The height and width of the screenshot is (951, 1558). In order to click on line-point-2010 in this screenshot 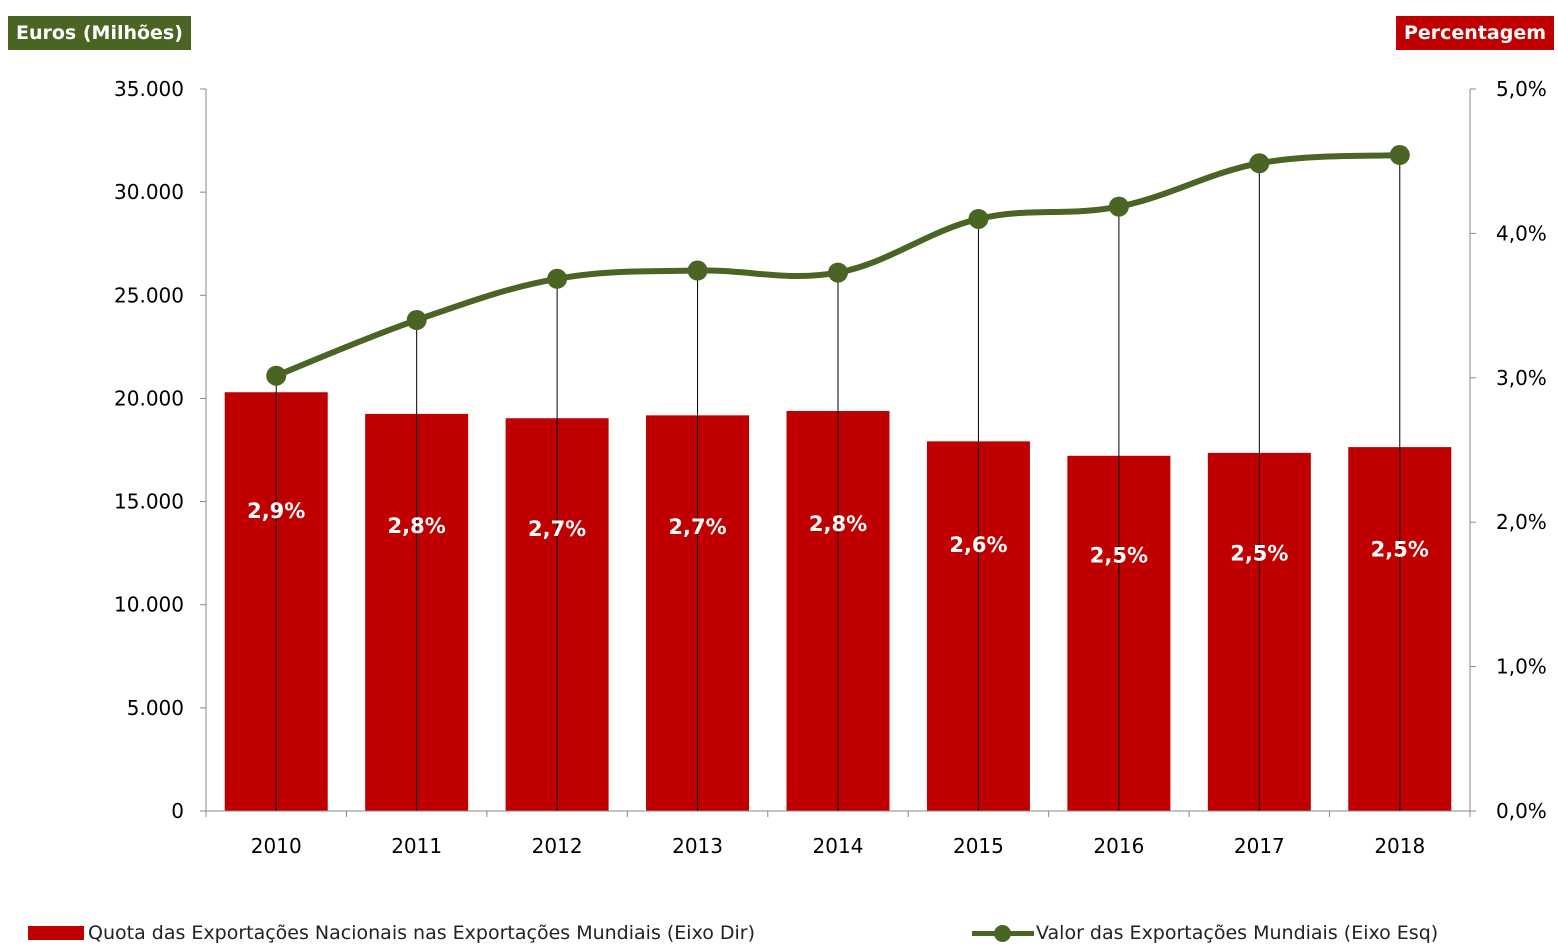, I will do `click(276, 375)`.